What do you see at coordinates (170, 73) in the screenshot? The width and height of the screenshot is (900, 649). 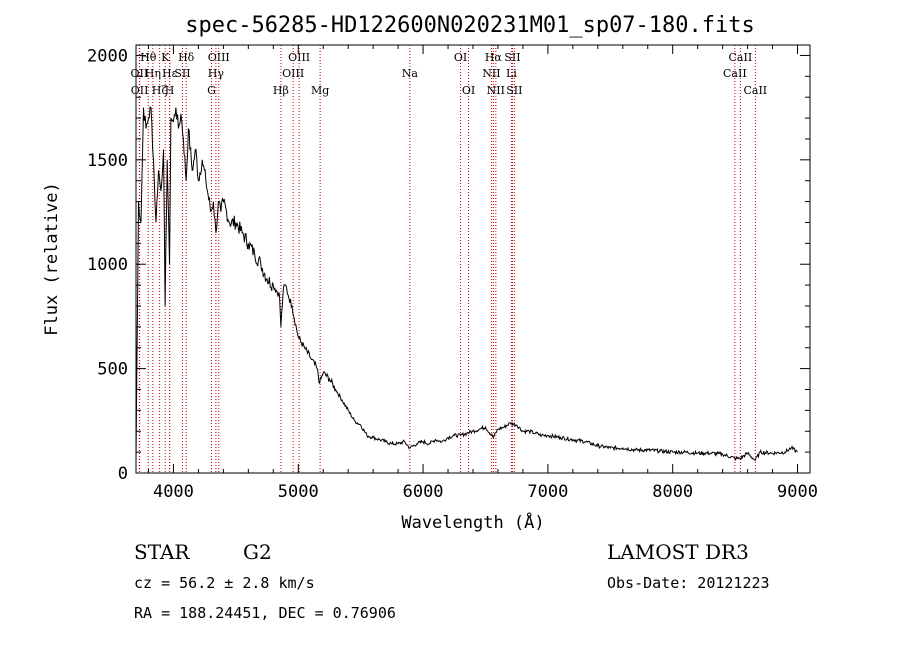 I see `line-label-7: Hε` at bounding box center [170, 73].